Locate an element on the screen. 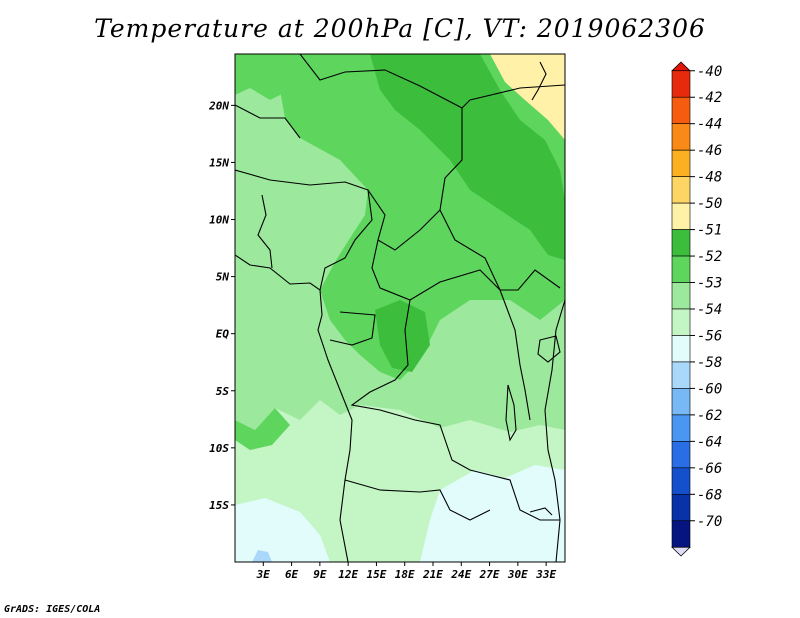  lon-tick-label: 12E is located at coordinates (348, 574).